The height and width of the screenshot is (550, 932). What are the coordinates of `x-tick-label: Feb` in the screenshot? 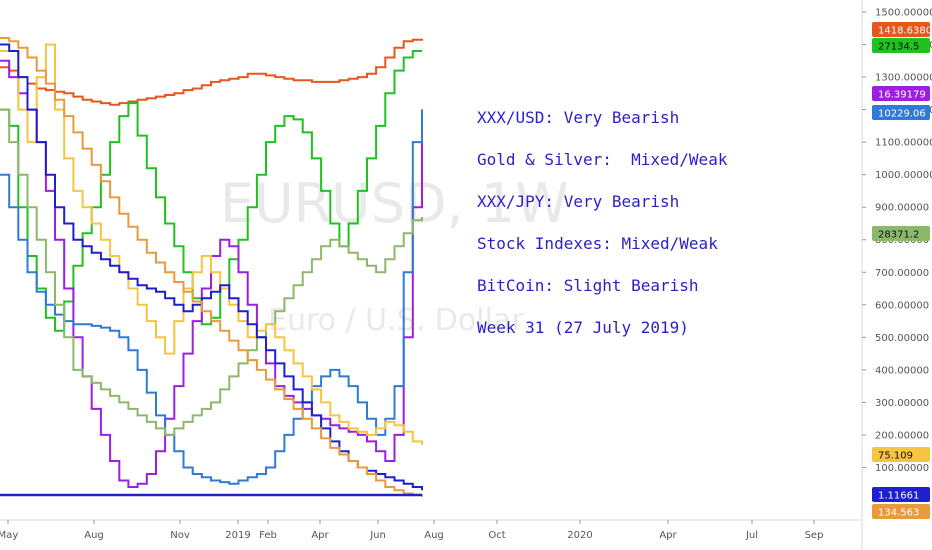 It's located at (268, 535).